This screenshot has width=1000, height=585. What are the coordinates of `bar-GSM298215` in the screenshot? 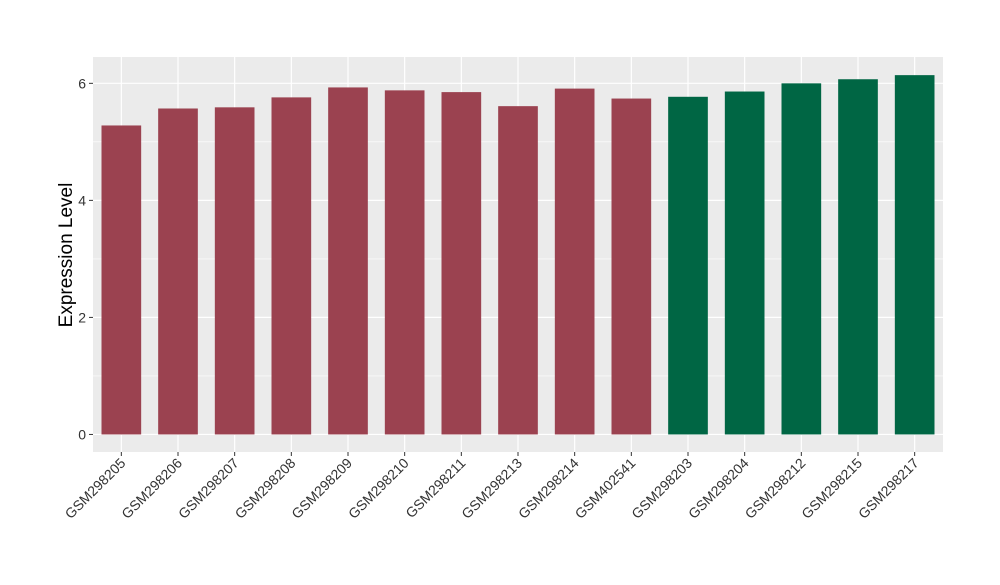 It's located at (858, 257).